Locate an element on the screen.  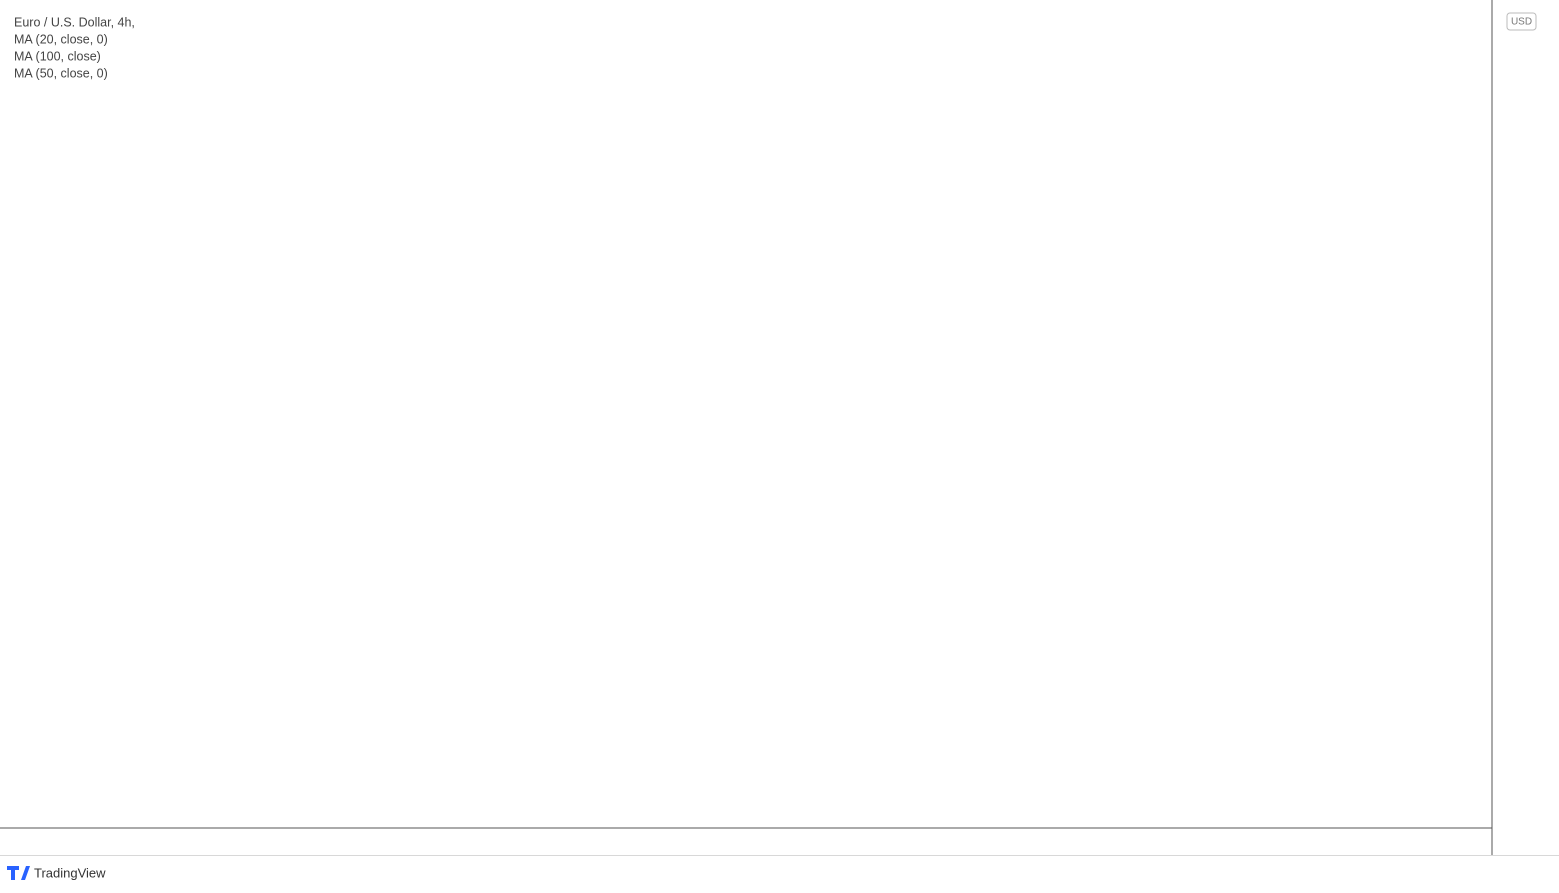
legend-entry: MA (20, close, 0) is located at coordinates (61, 39).